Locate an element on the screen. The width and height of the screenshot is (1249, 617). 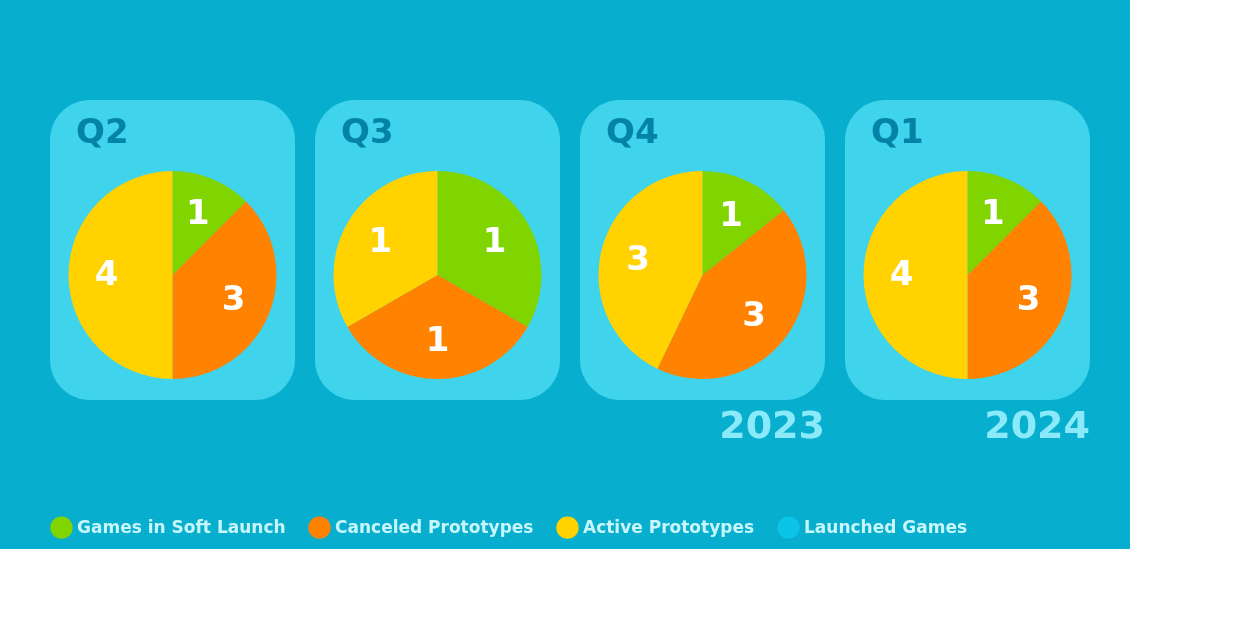
legend-label: Canceled Prototypes is located at coordinates (434, 526).